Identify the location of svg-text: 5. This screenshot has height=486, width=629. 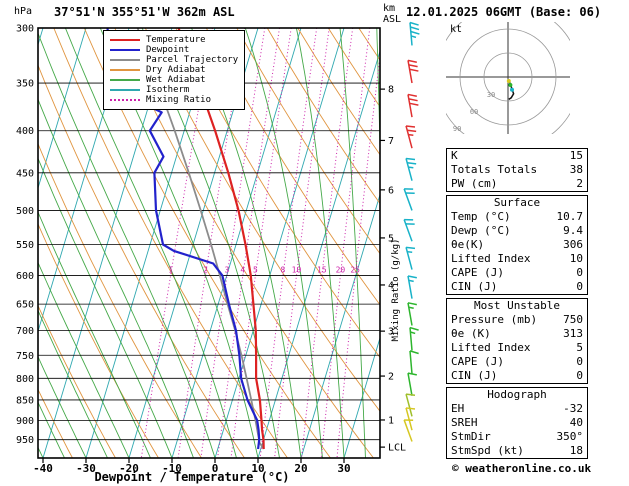
(255, 270).